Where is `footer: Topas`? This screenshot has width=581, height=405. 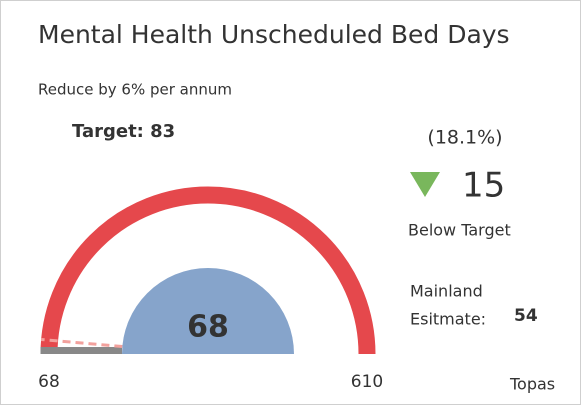
footer: Topas is located at coordinates (532, 384).